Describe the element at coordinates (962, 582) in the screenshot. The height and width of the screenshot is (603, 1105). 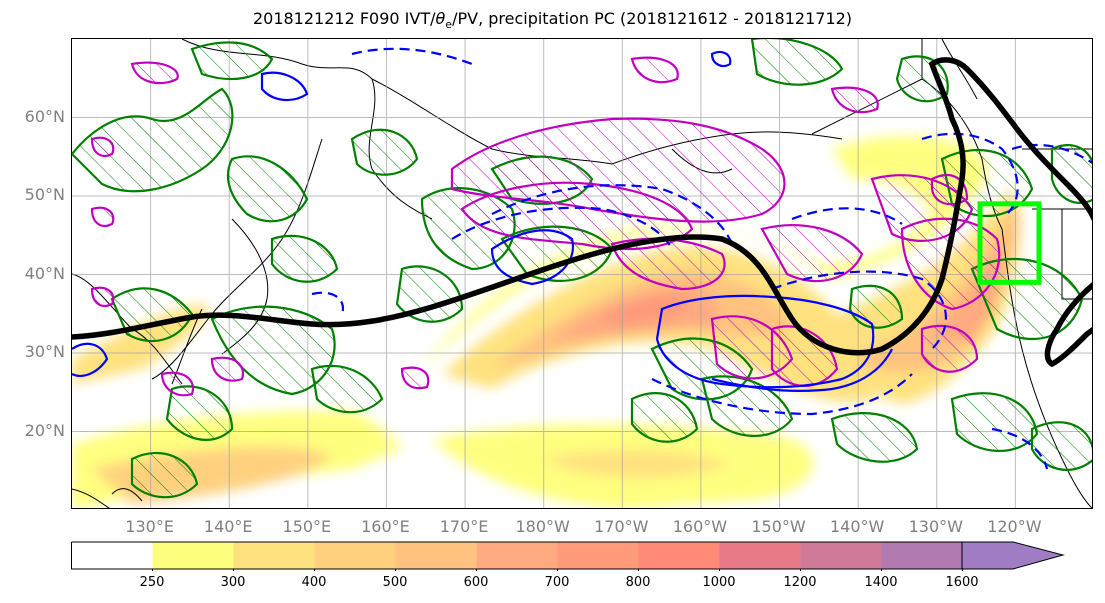
I see `colorbar-tick-label: 1600` at that location.